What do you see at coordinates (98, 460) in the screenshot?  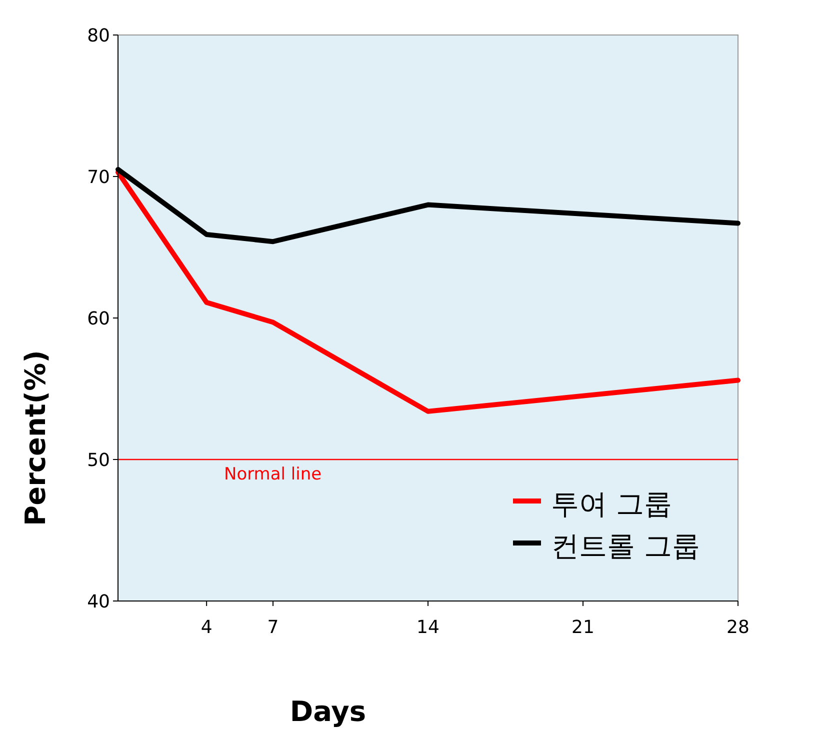 I see `y-tick-label: 50` at bounding box center [98, 460].